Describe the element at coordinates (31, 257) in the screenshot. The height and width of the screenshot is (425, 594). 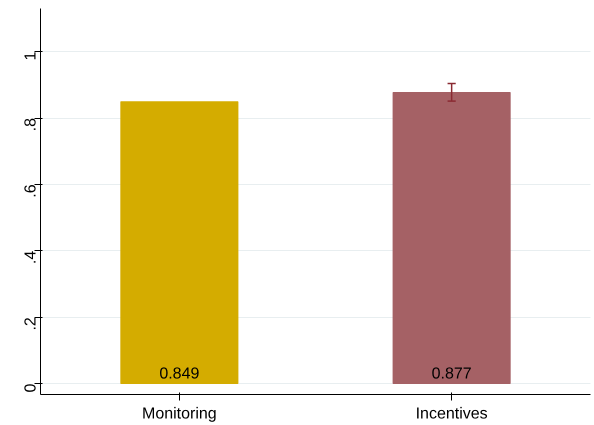
I see `y-tick-label: .4` at that location.